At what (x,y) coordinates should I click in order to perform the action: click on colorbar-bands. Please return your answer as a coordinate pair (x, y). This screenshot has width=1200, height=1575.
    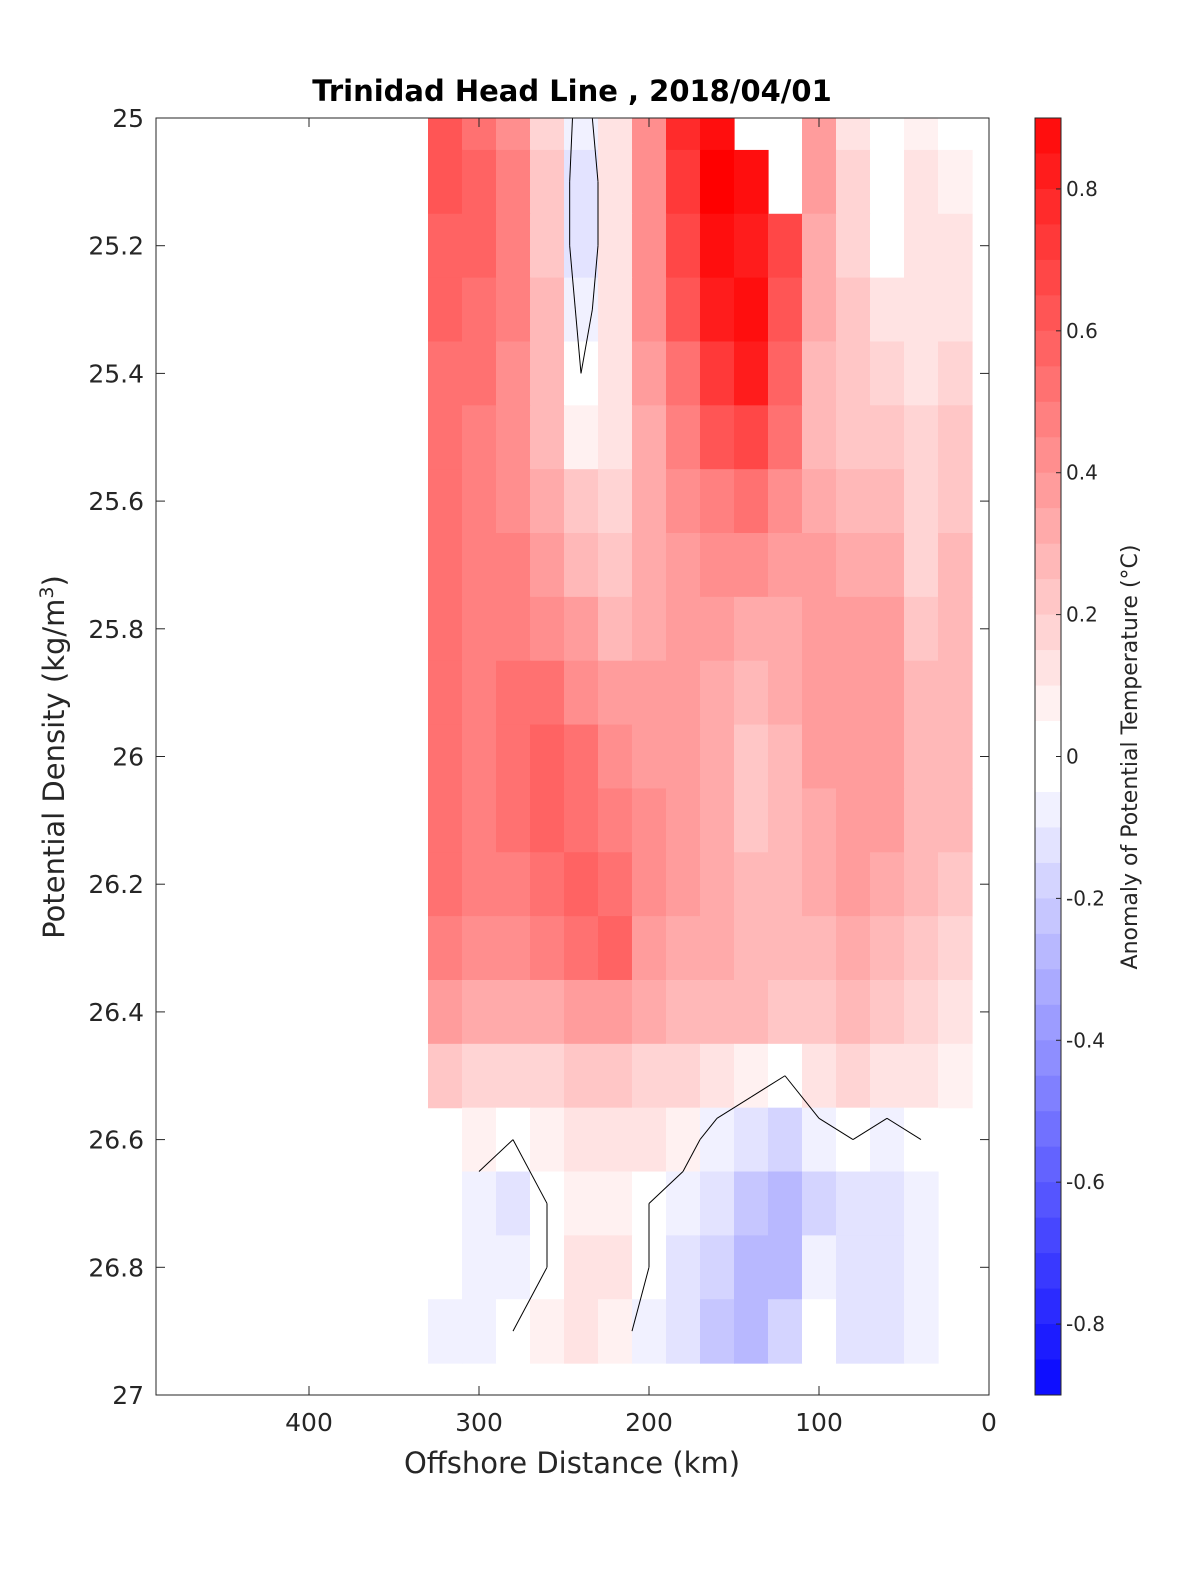
    Looking at the image, I should click on (1048, 757).